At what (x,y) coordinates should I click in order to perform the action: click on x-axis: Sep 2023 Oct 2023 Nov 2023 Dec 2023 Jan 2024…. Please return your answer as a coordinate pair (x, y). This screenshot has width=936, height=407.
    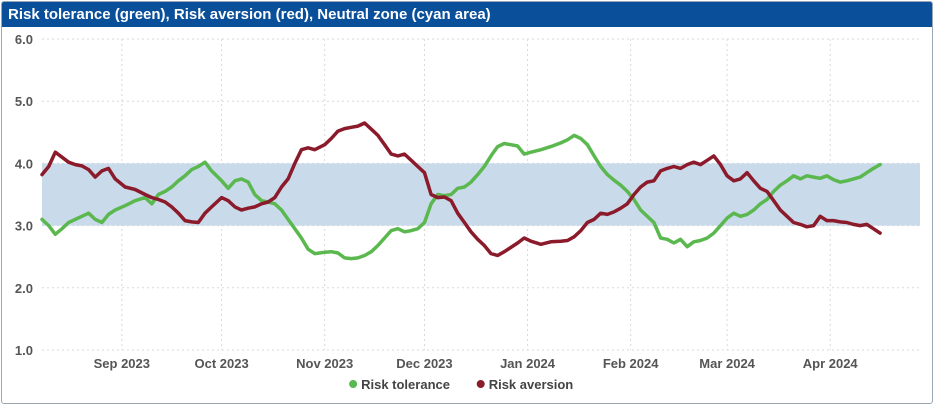
    Looking at the image, I should click on (476, 363).